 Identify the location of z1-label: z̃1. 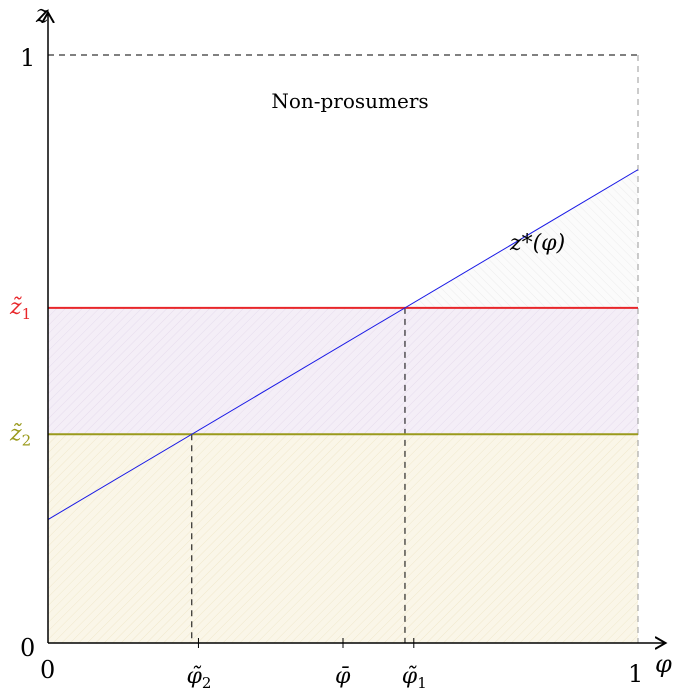
(20, 309).